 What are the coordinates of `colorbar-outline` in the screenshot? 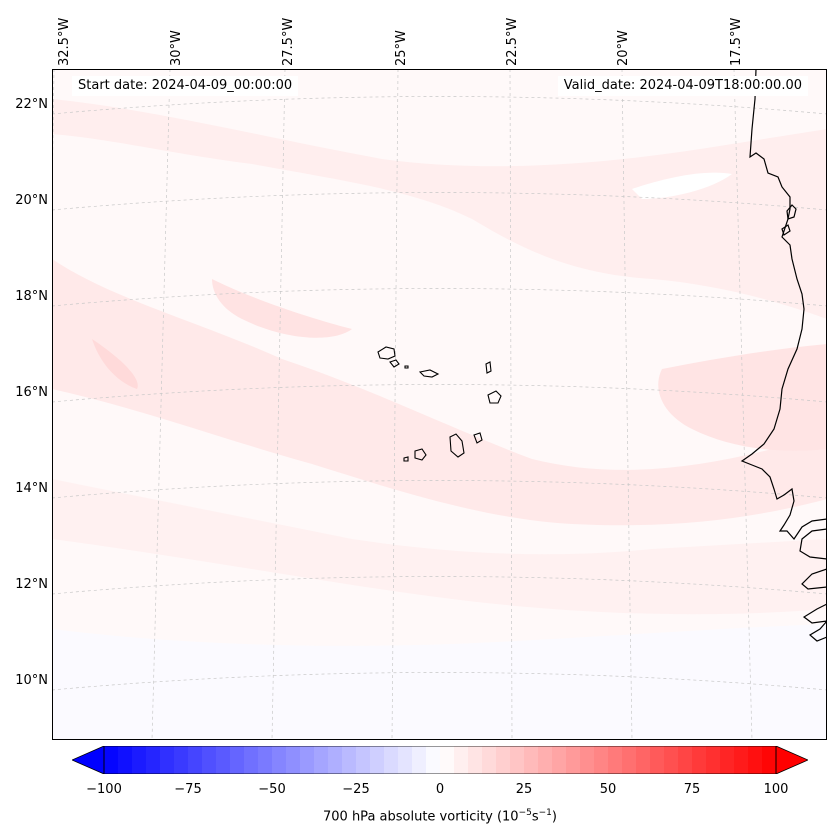 It's located at (440, 760).